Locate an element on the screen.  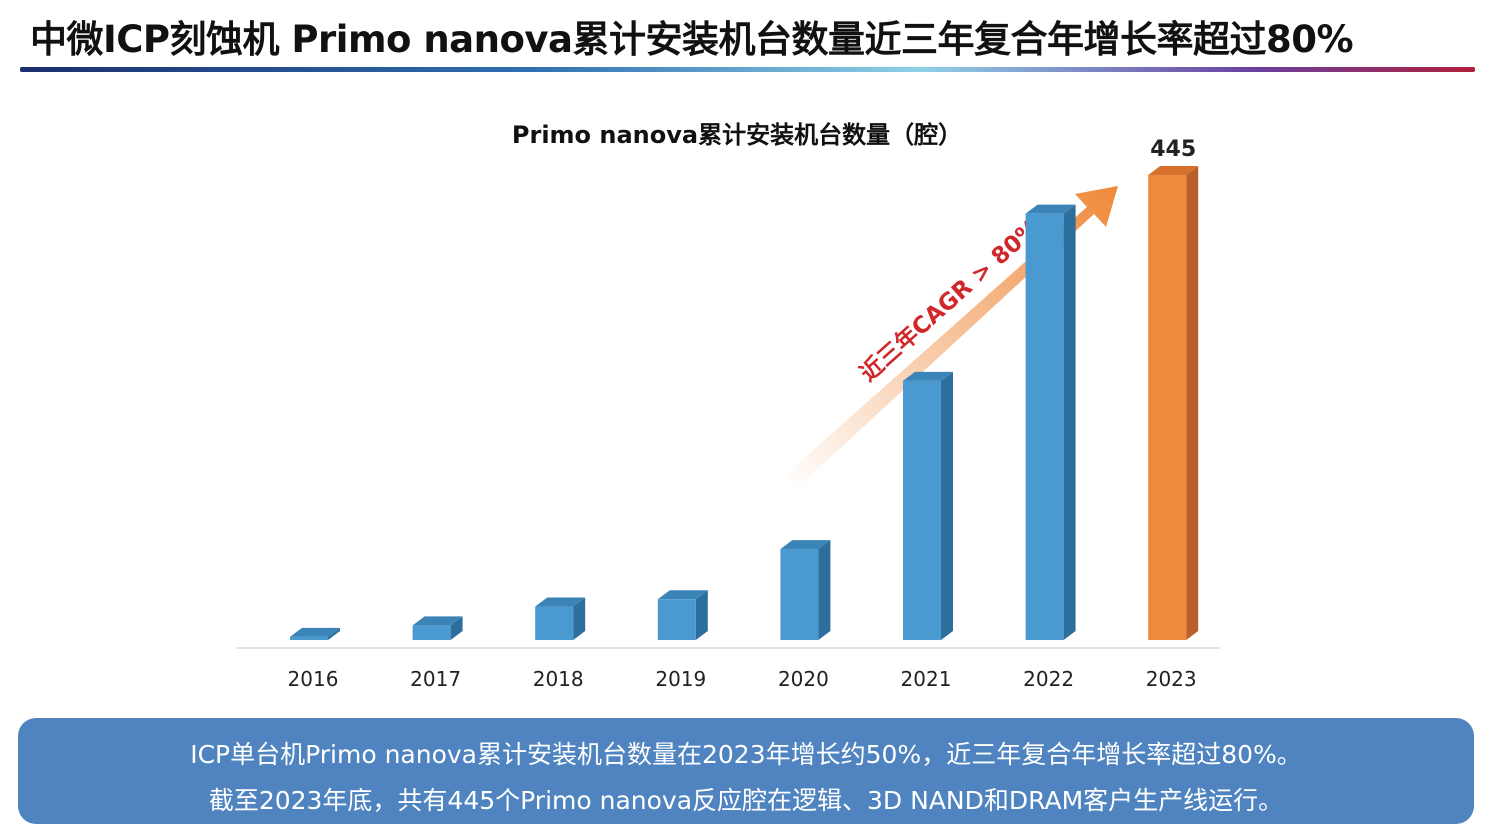
bar-front-2021 is located at coordinates (922, 510).